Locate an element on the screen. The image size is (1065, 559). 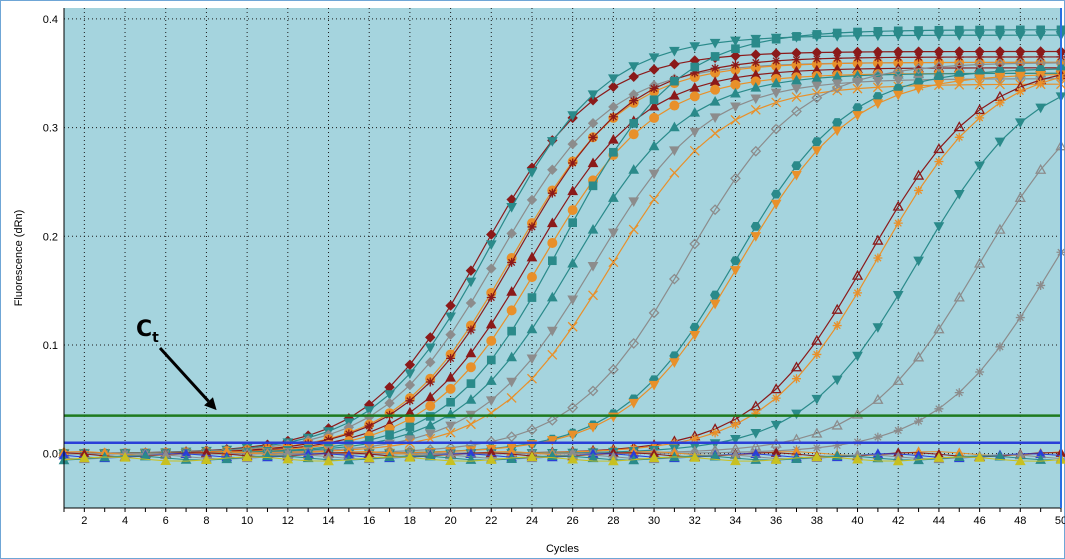
x-tick-label: 24 is located at coordinates (532, 521).